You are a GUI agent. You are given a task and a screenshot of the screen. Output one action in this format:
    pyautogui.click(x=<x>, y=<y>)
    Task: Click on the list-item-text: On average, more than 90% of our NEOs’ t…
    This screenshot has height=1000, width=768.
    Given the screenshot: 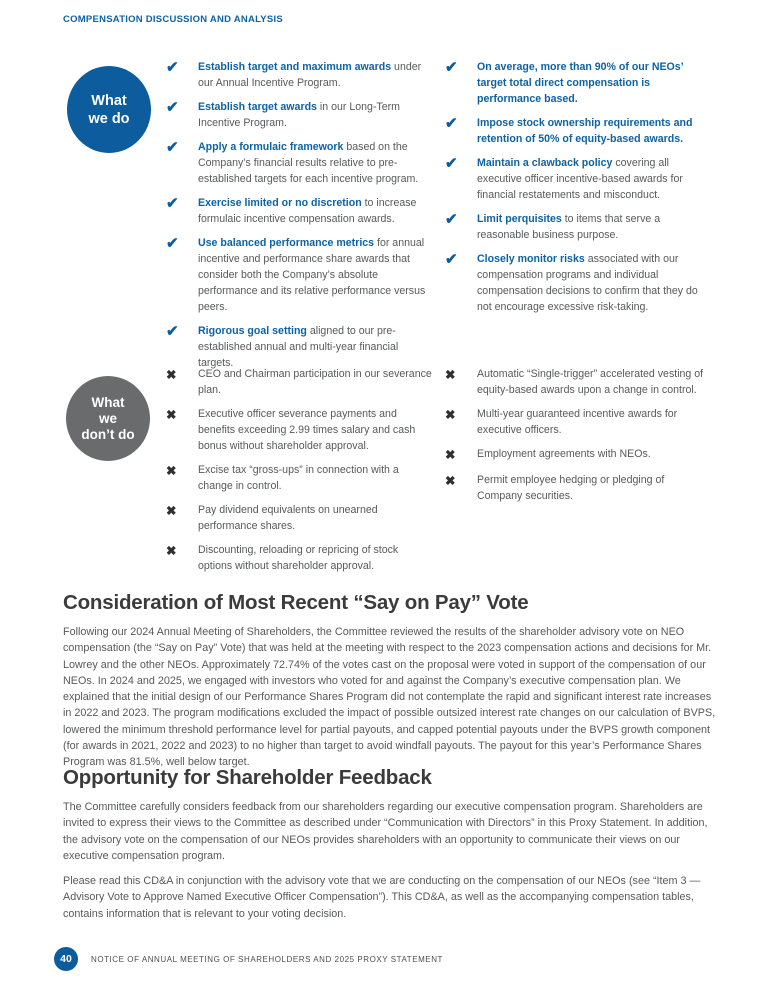 What is the action you would take?
    pyautogui.click(x=580, y=83)
    